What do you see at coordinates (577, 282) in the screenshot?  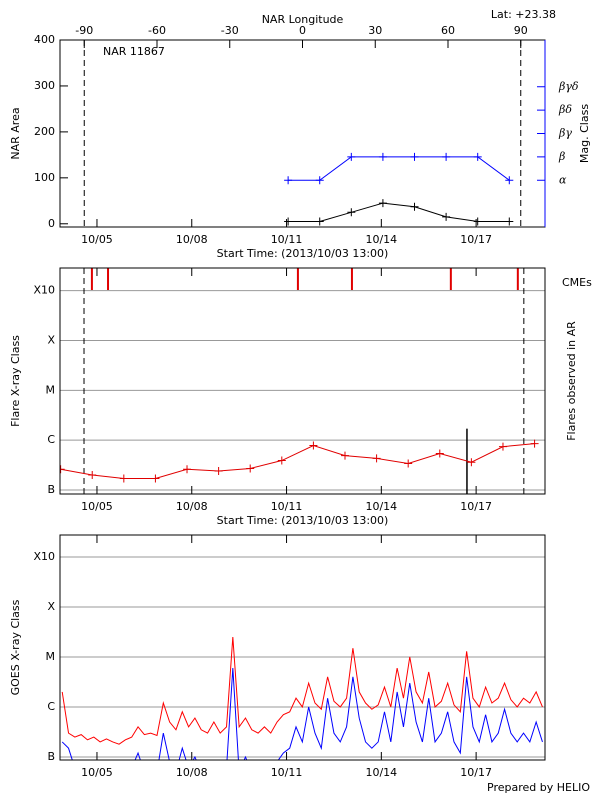 I see `cme-label: CMEs` at bounding box center [577, 282].